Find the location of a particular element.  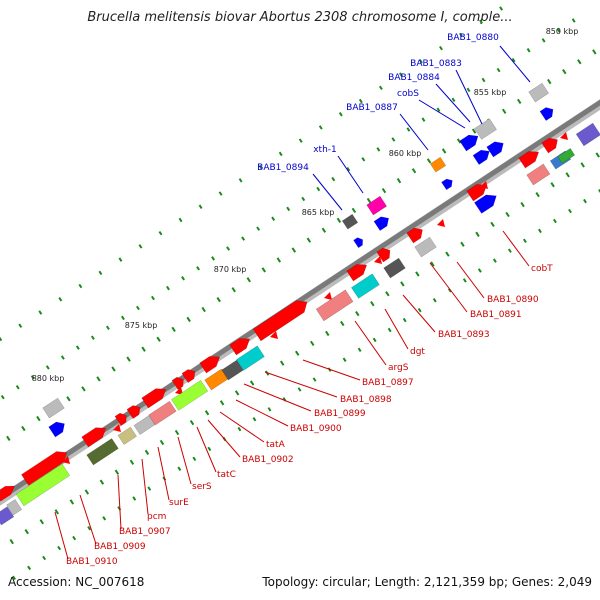

gene-label: BAB1_0899 is located at coordinates (340, 414).